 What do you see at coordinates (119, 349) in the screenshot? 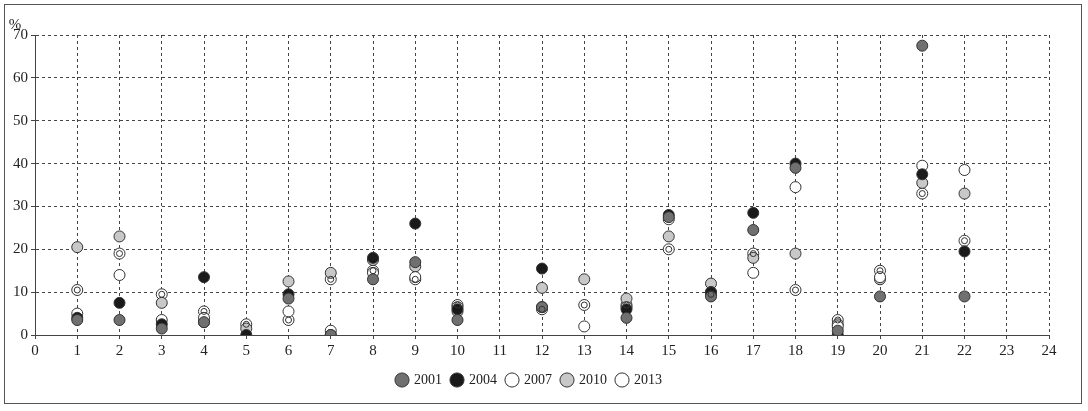
I see `x-tick-label: 2` at bounding box center [119, 349].